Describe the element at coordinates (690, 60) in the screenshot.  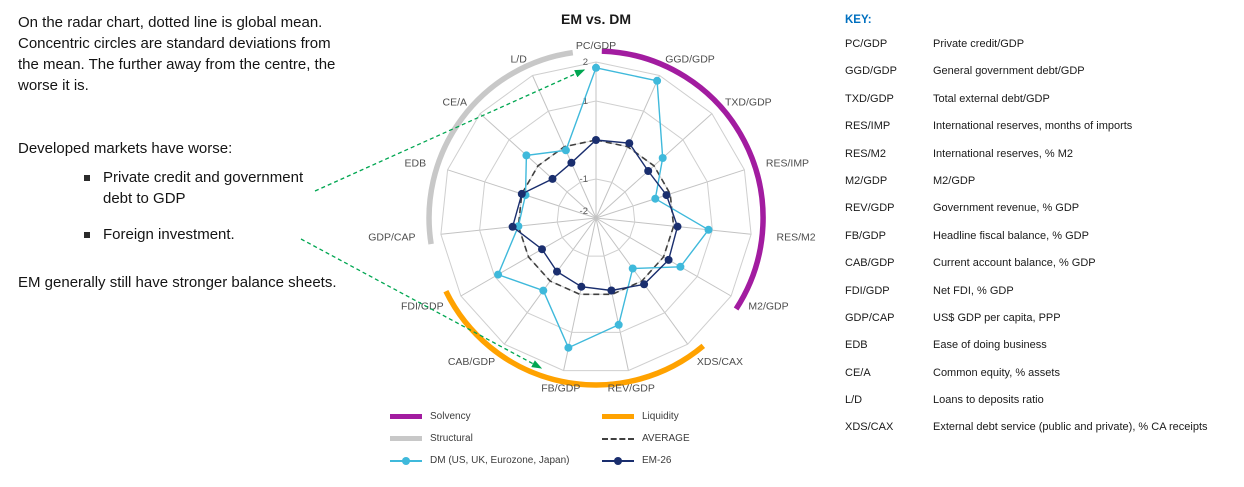
I see `axis-label-ggd-gdp: GGD/GDP` at that location.